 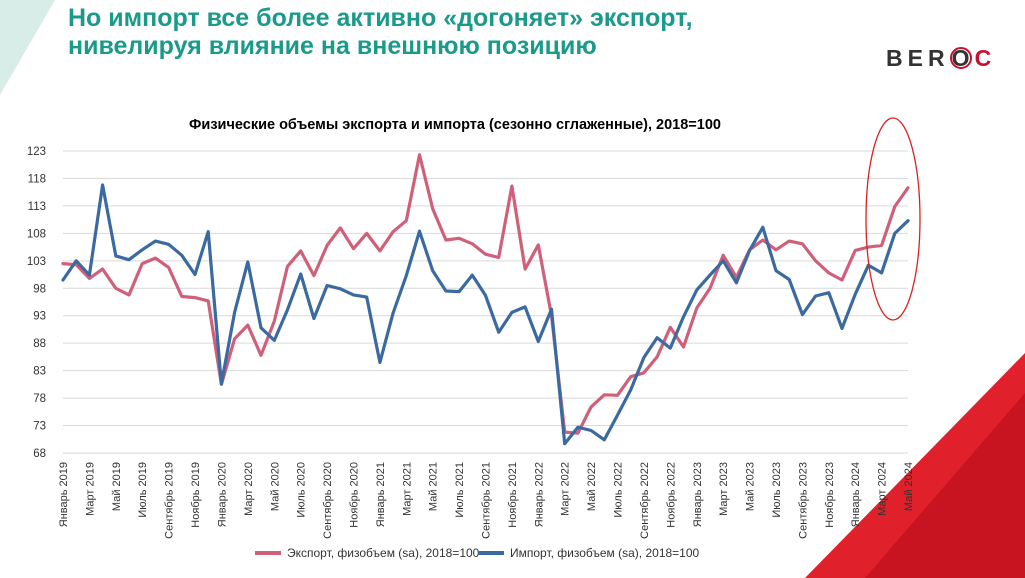 What do you see at coordinates (539, 494) in the screenshot?
I see `x-tick-label: Январь 2022` at bounding box center [539, 494].